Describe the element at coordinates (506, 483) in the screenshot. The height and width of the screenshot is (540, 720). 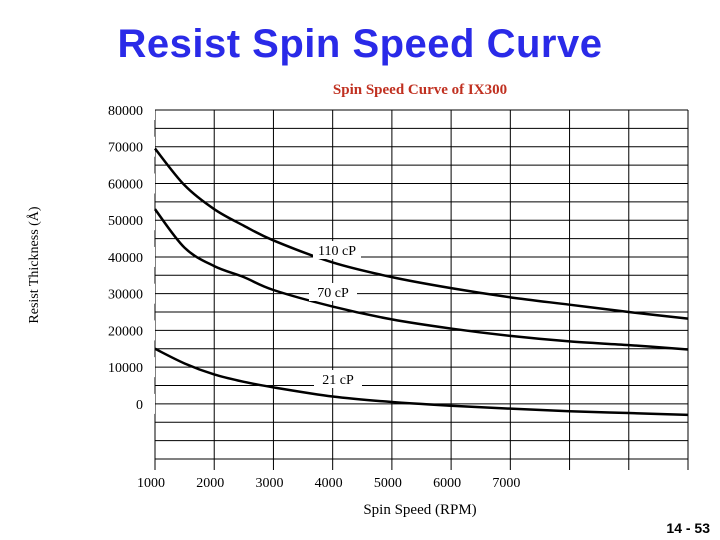
I see `x-tick-label: 7000` at that location.